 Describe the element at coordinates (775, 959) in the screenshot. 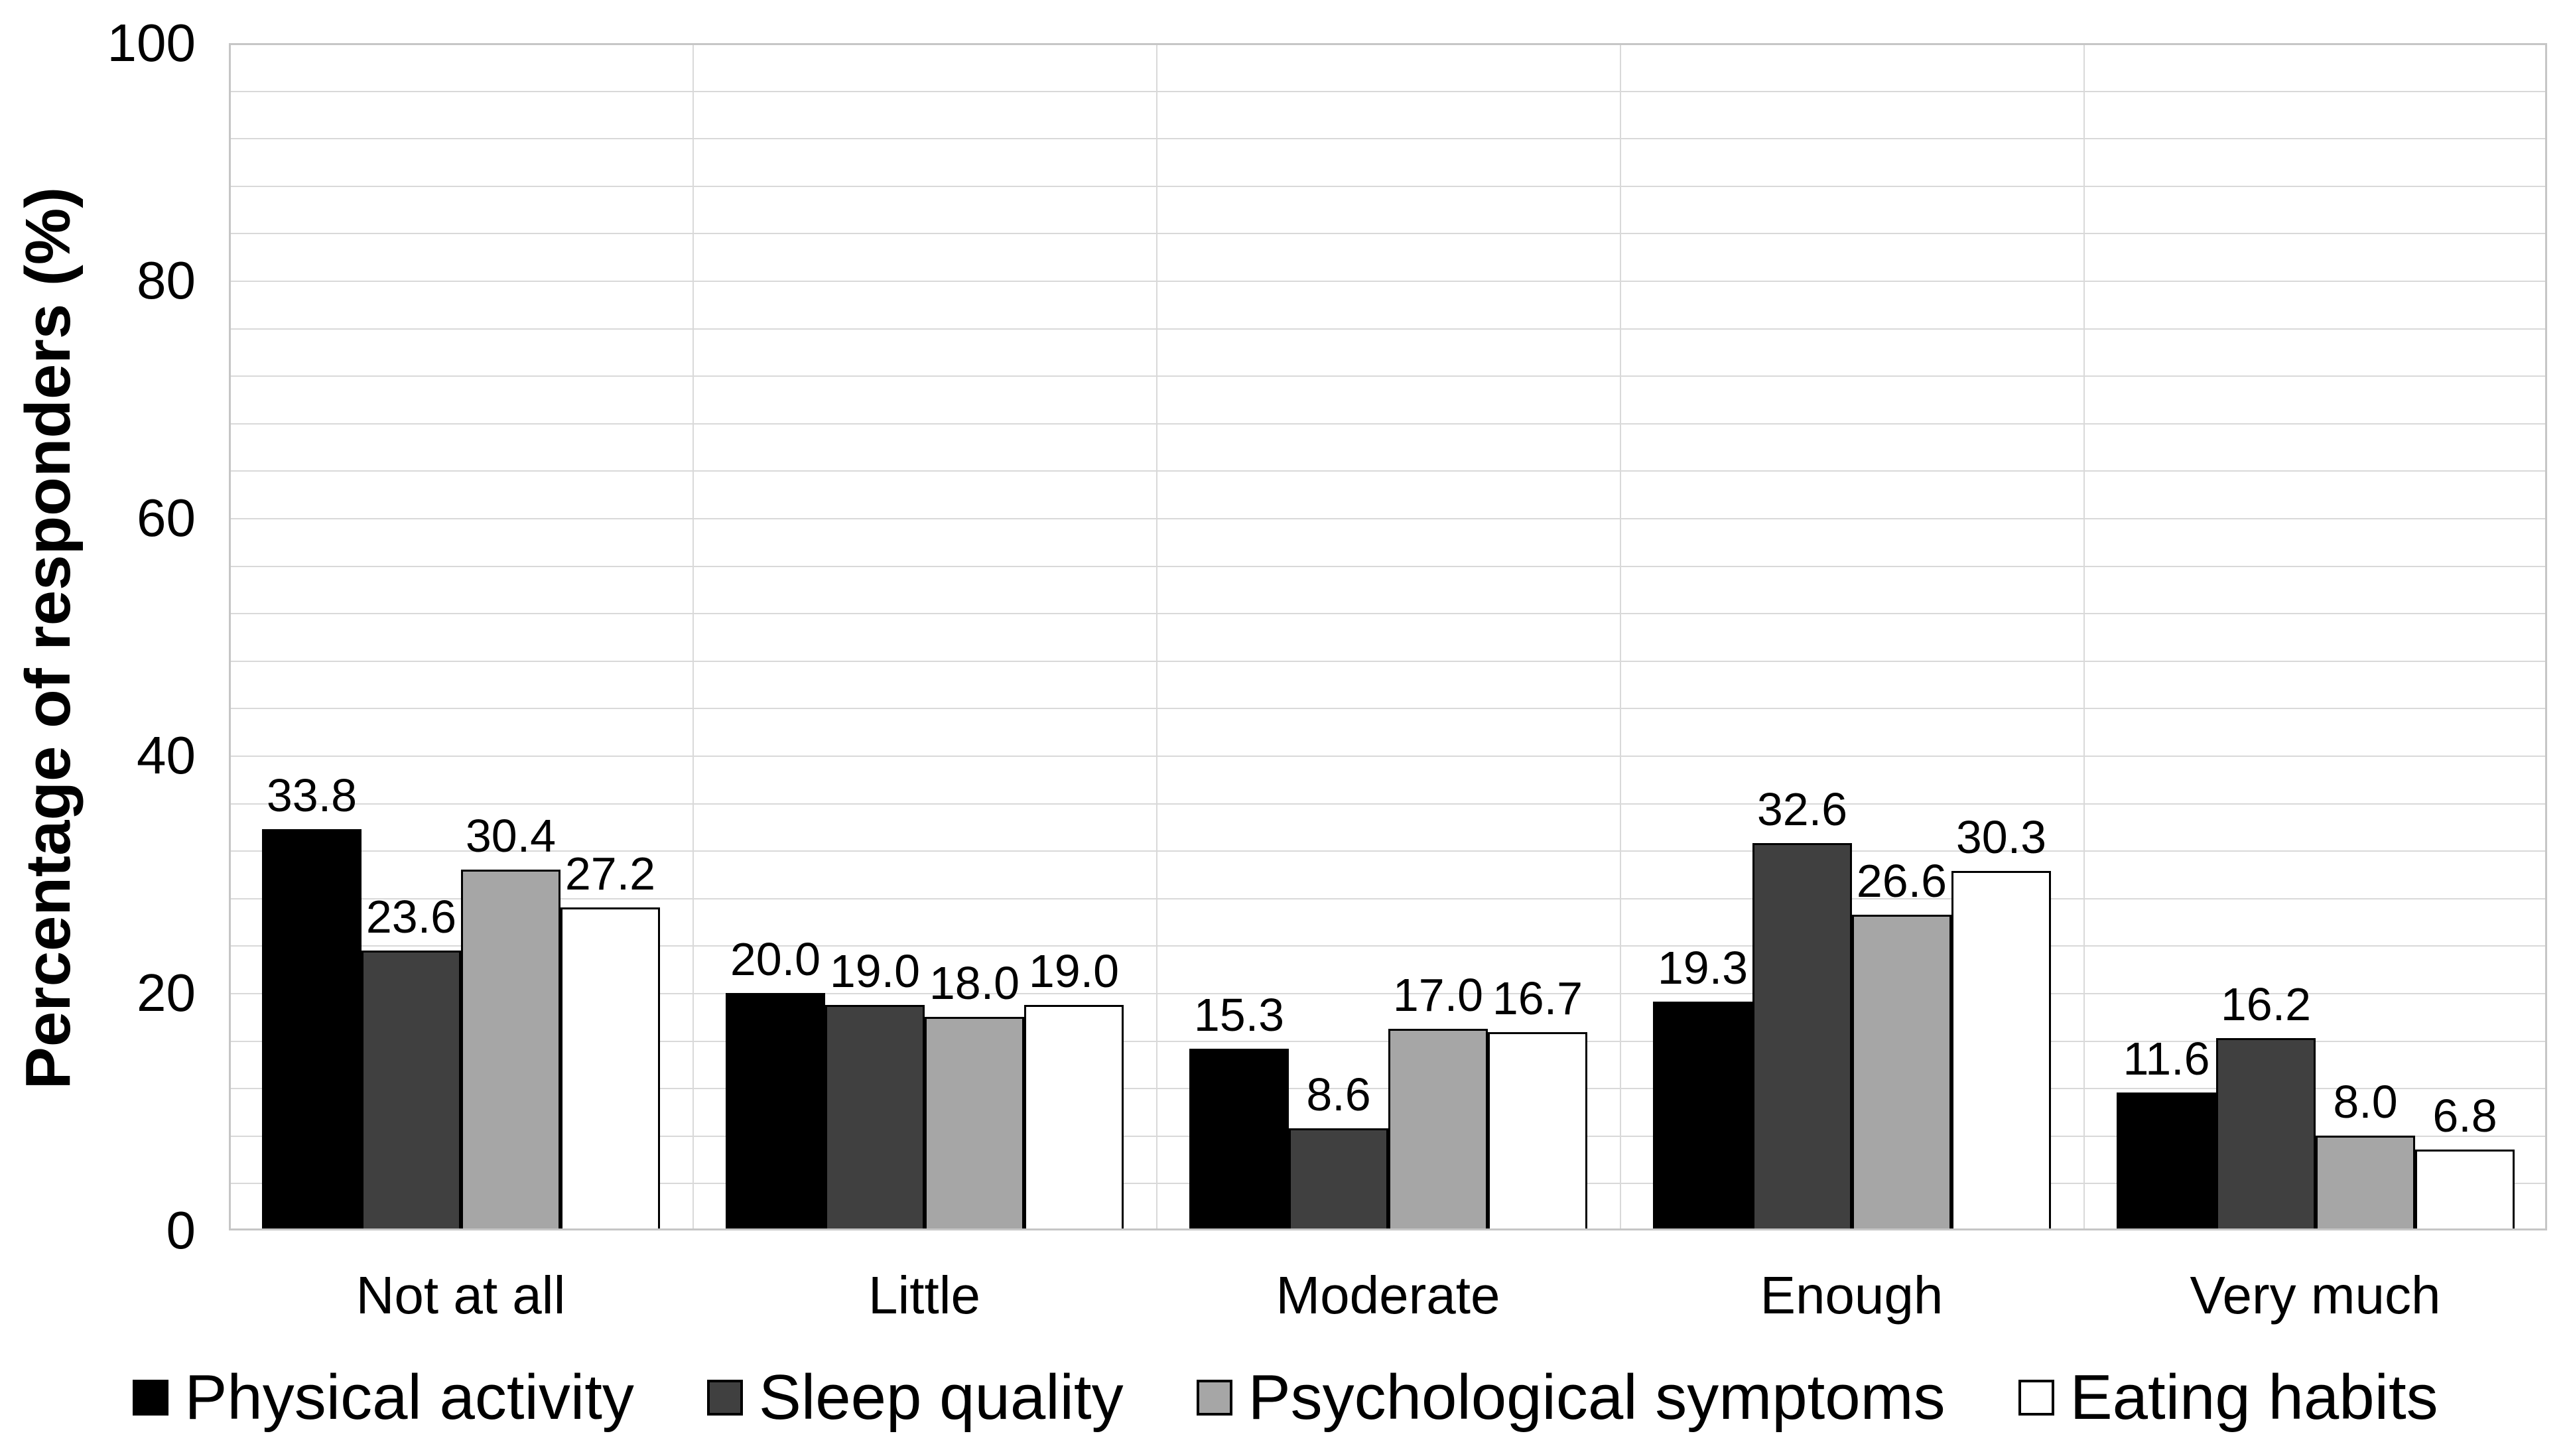

I see `bar-value-label: 20.0` at that location.